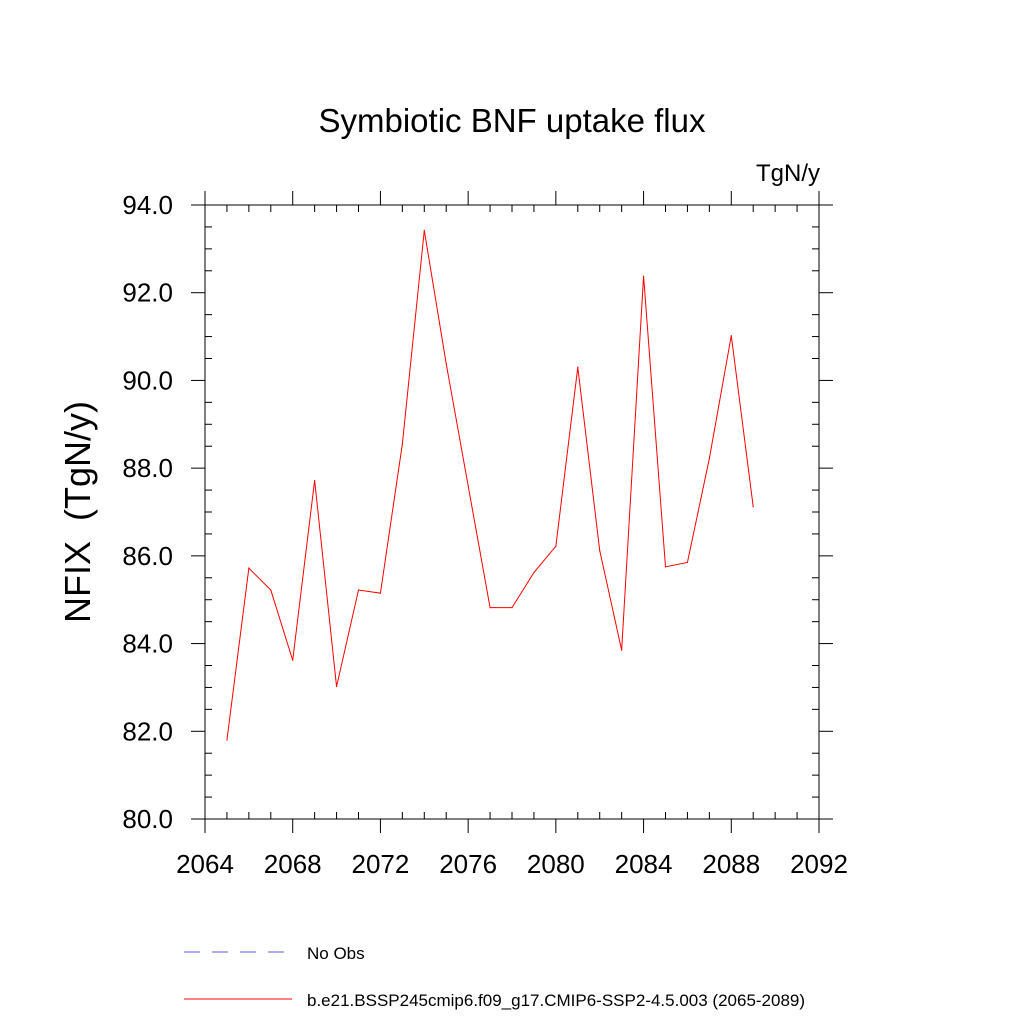  What do you see at coordinates (147, 205) in the screenshot?
I see `y-tick-label: 94.0` at bounding box center [147, 205].